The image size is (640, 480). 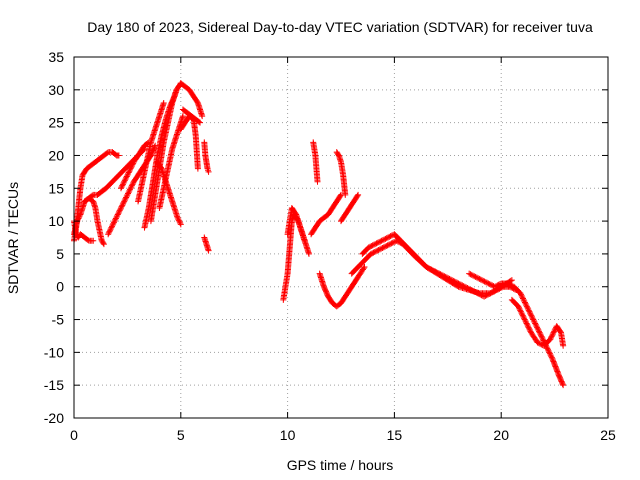 What do you see at coordinates (13, 238) in the screenshot?
I see `y-axis-label: SDTVAR / TECUs` at bounding box center [13, 238].